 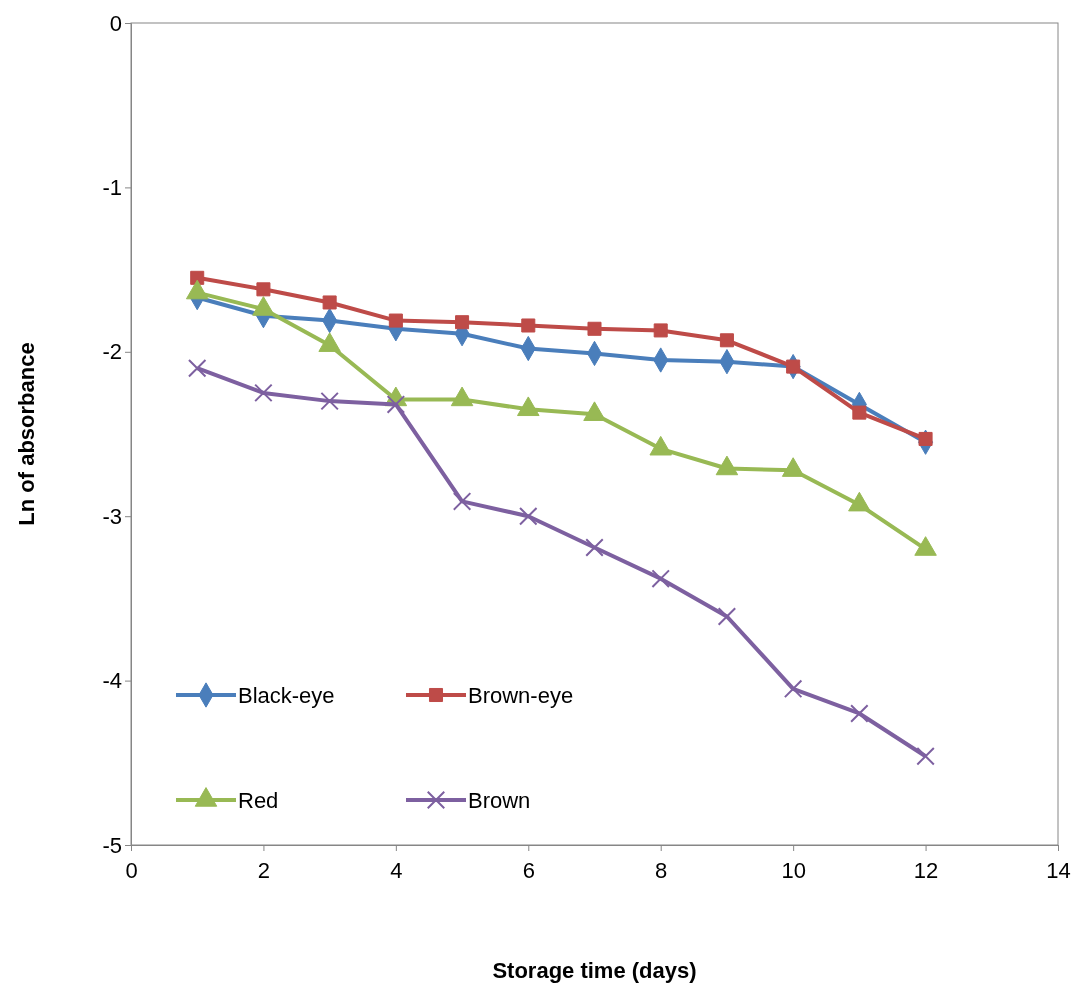 I want to click on x-tick-label: 4, so click(x=396, y=871).